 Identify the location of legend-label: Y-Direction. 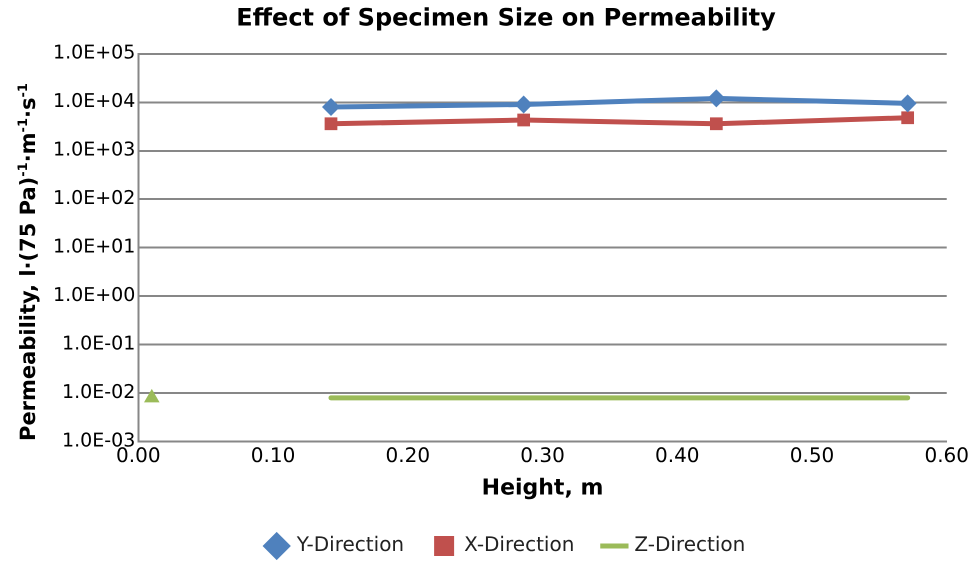
(350, 544).